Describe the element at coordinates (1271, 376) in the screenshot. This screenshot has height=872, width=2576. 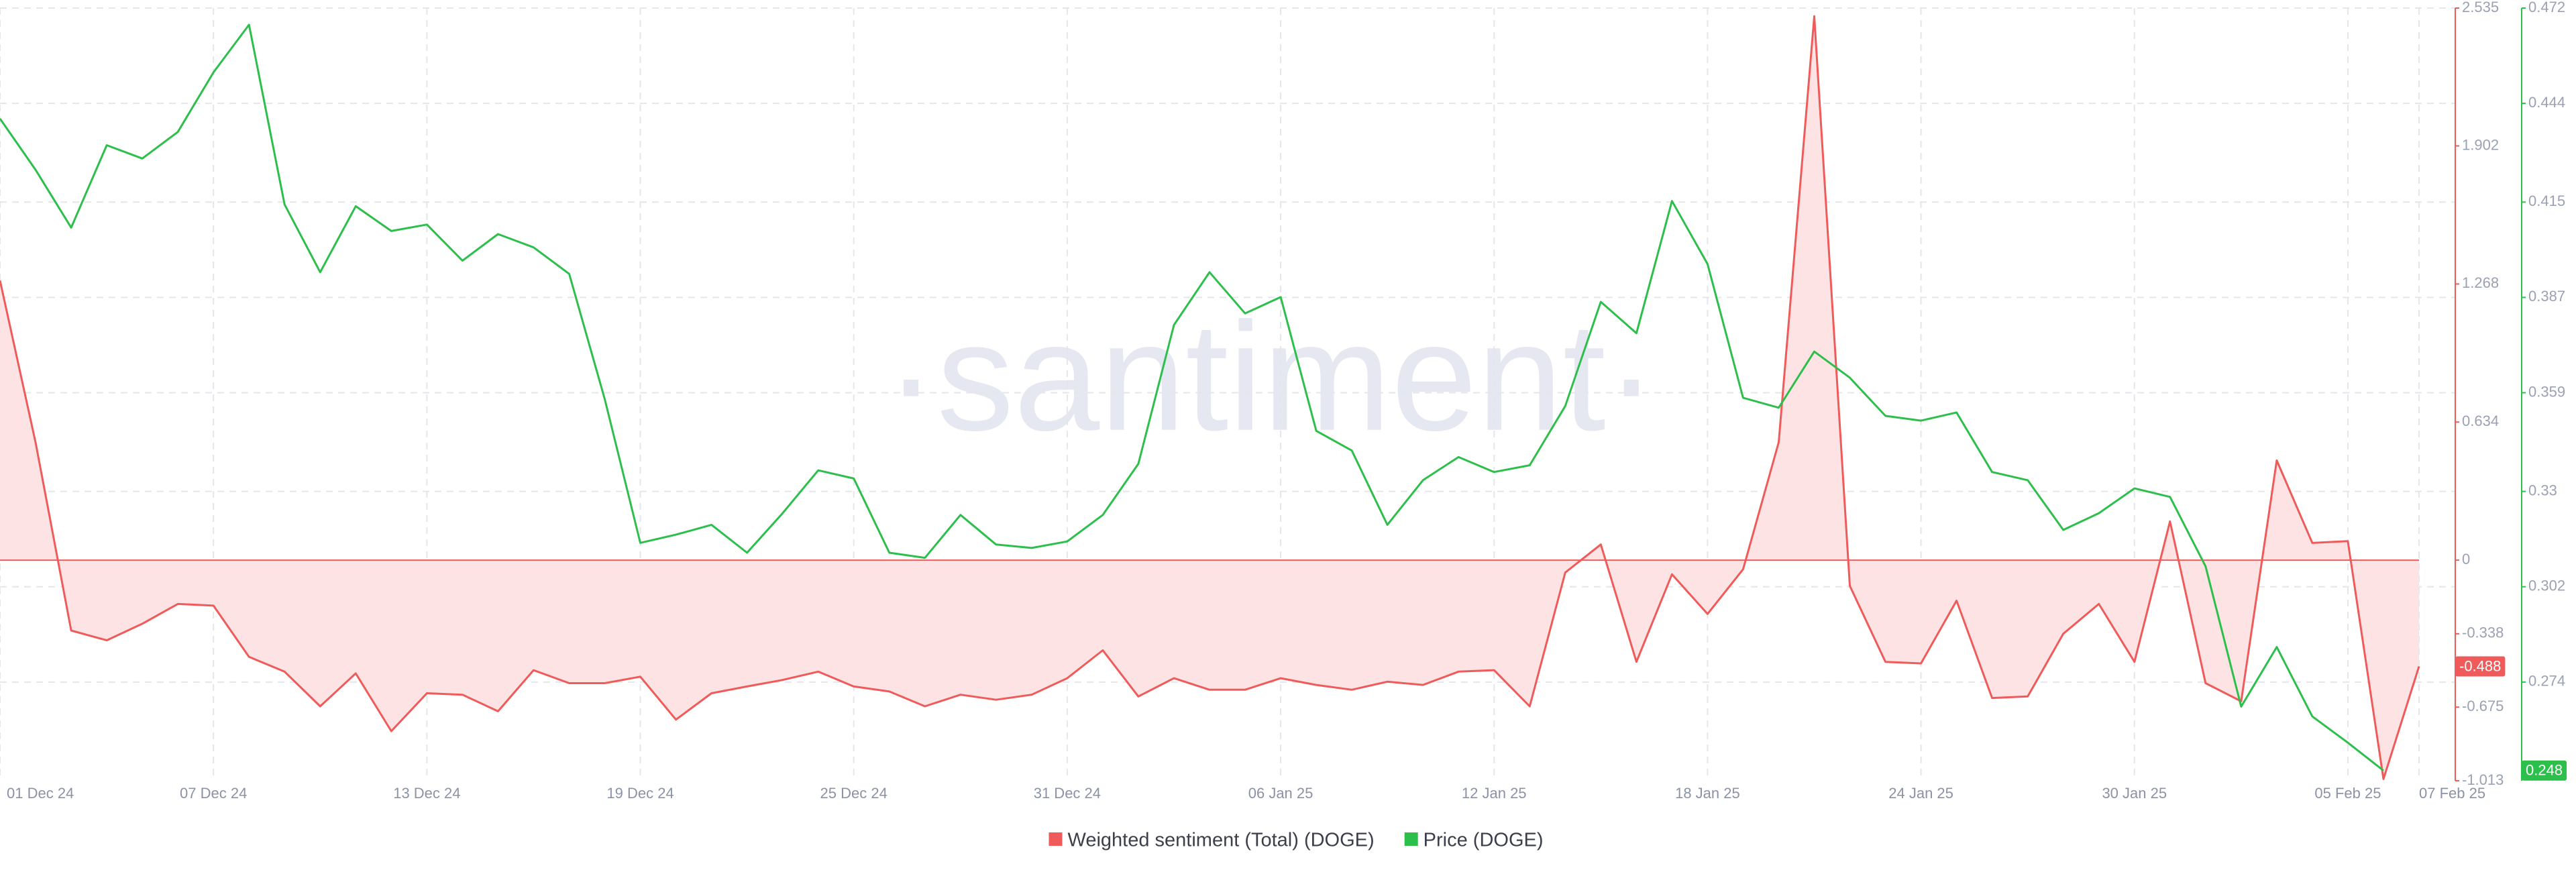
I see `watermark: ·santiment·` at that location.